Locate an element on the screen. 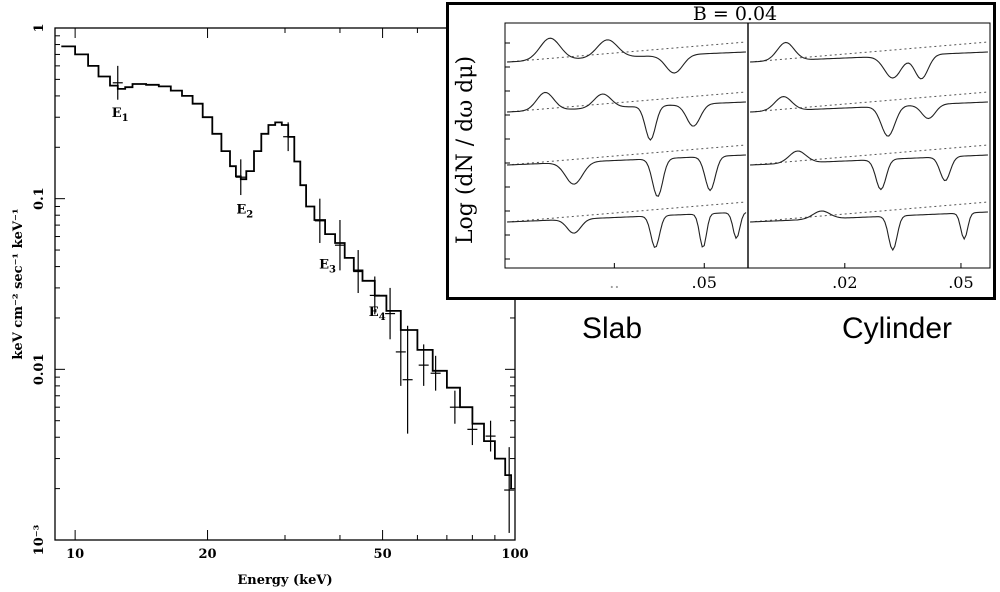 This screenshot has height=592, width=1000. x-tick-label: 100 is located at coordinates (514, 554).